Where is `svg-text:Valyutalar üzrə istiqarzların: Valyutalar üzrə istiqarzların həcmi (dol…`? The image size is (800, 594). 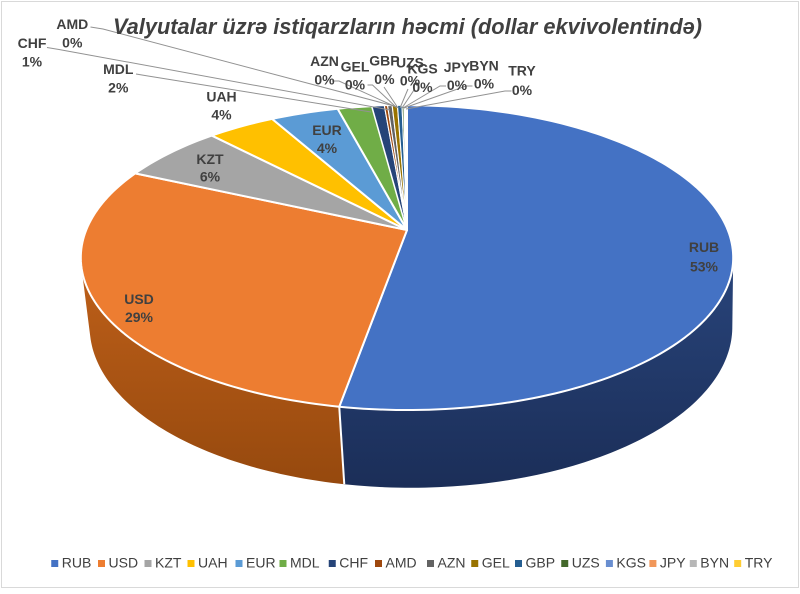 svg-text:Valyutalar üzrə istiqarzların: Valyutalar üzrə istiqarzların həcmi (dol… is located at coordinates (407, 26).